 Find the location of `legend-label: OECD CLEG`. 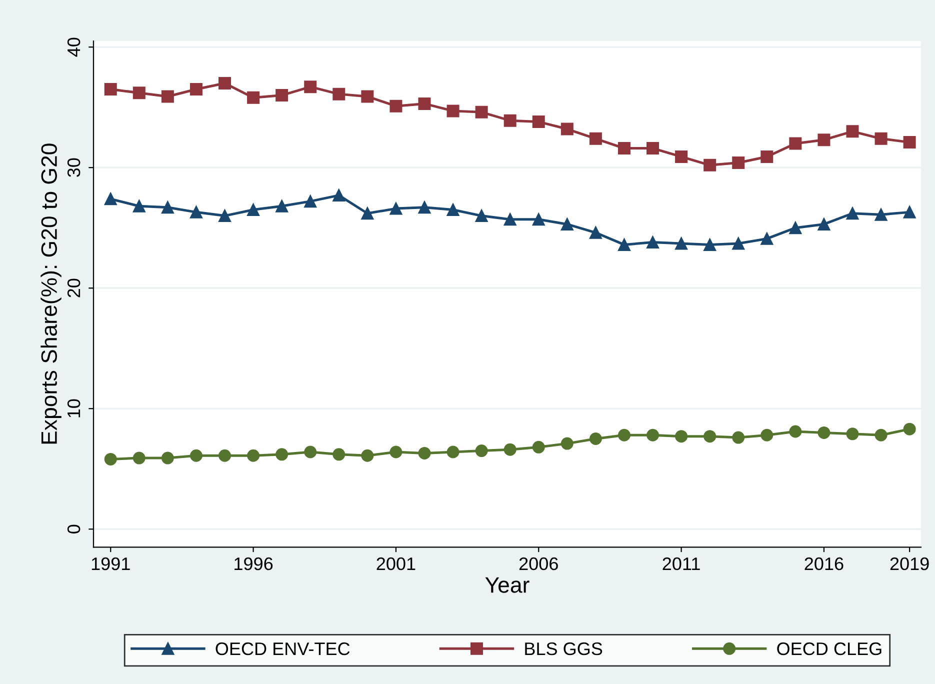

legend-label: OECD CLEG is located at coordinates (829, 649).